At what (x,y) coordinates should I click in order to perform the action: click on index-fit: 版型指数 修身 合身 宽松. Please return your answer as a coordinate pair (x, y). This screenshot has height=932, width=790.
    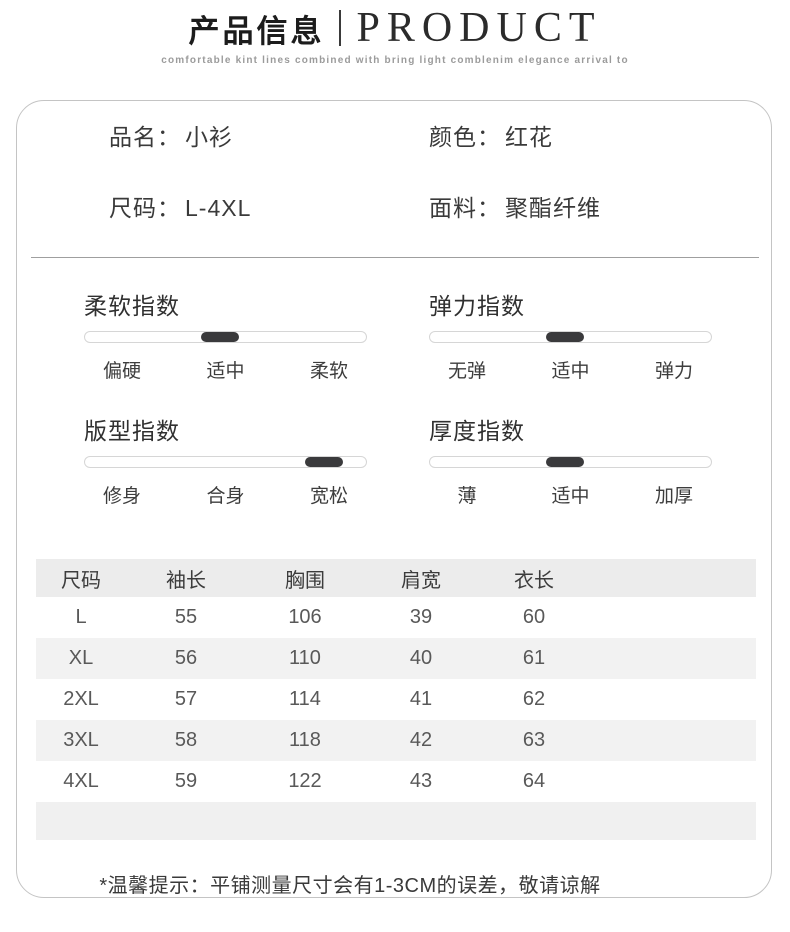
    Looking at the image, I should click on (225, 462).